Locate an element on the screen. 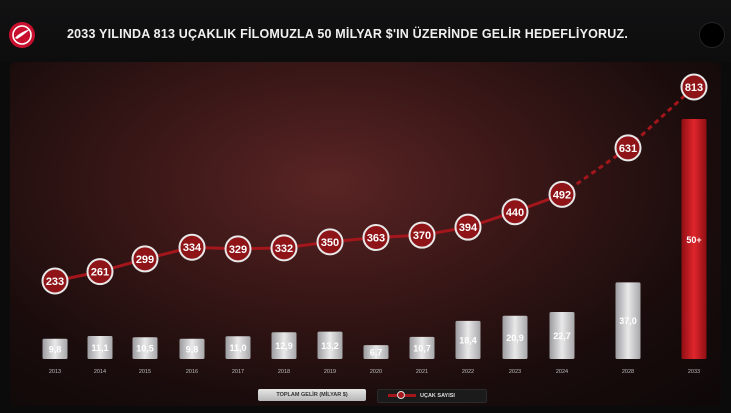  aircraft-marker-2024 is located at coordinates (562, 194).